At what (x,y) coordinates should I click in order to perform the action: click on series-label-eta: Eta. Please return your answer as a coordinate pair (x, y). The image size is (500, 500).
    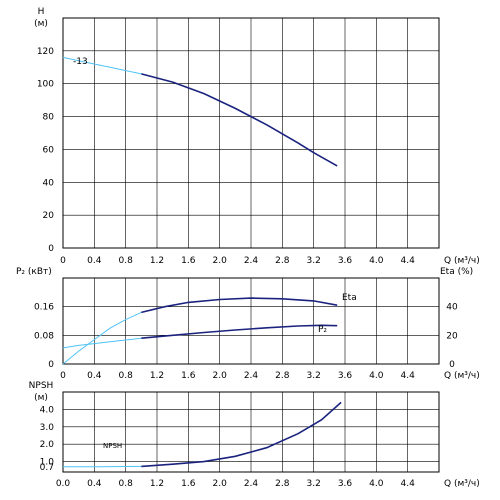
    Looking at the image, I should click on (349, 298).